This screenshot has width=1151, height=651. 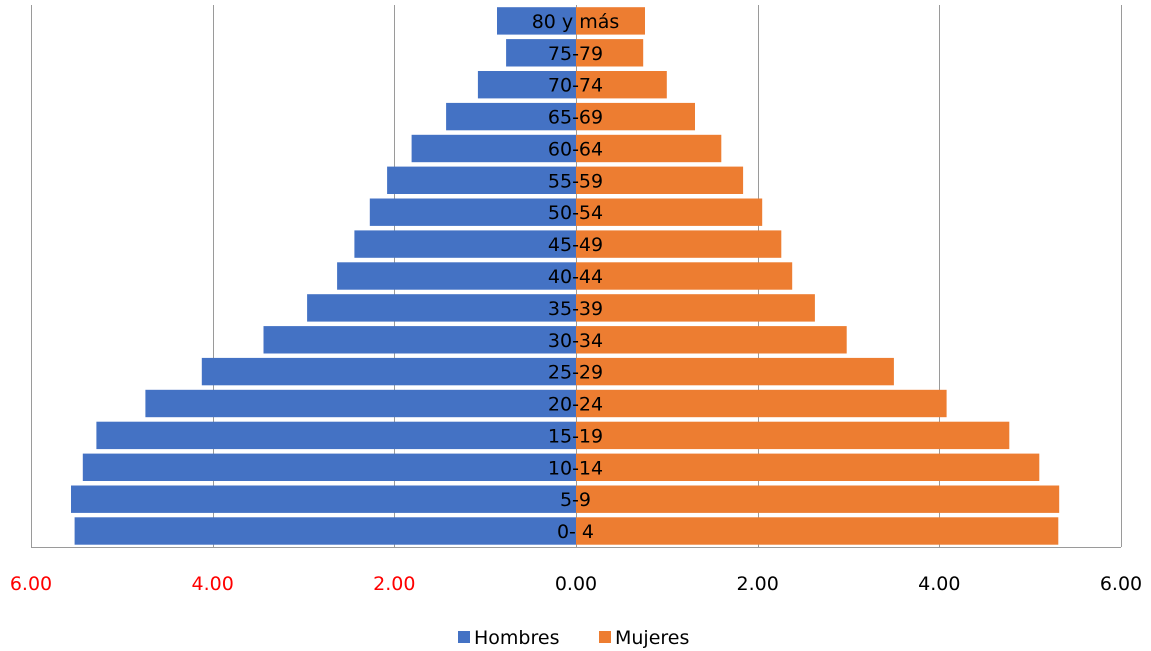 What do you see at coordinates (516, 638) in the screenshot?
I see `legend-label-hombres: Hombres` at bounding box center [516, 638].